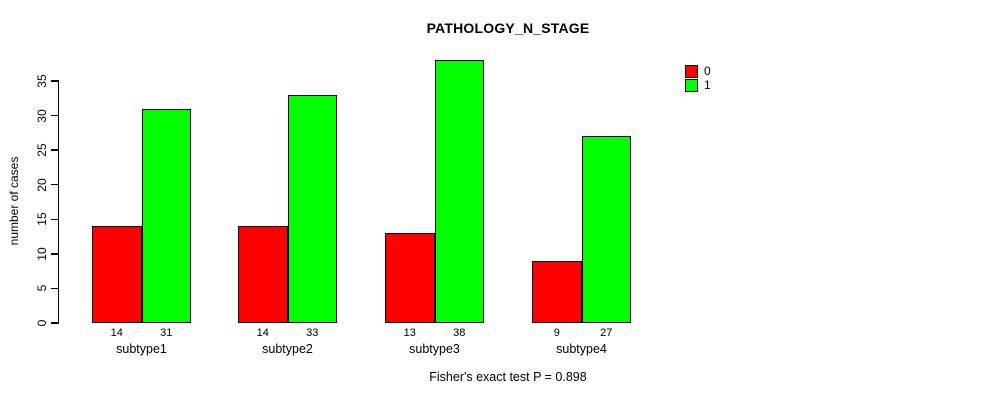 This screenshot has height=400, width=990. Describe the element at coordinates (42, 115) in the screenshot. I see `y-tick-label: 30` at that location.